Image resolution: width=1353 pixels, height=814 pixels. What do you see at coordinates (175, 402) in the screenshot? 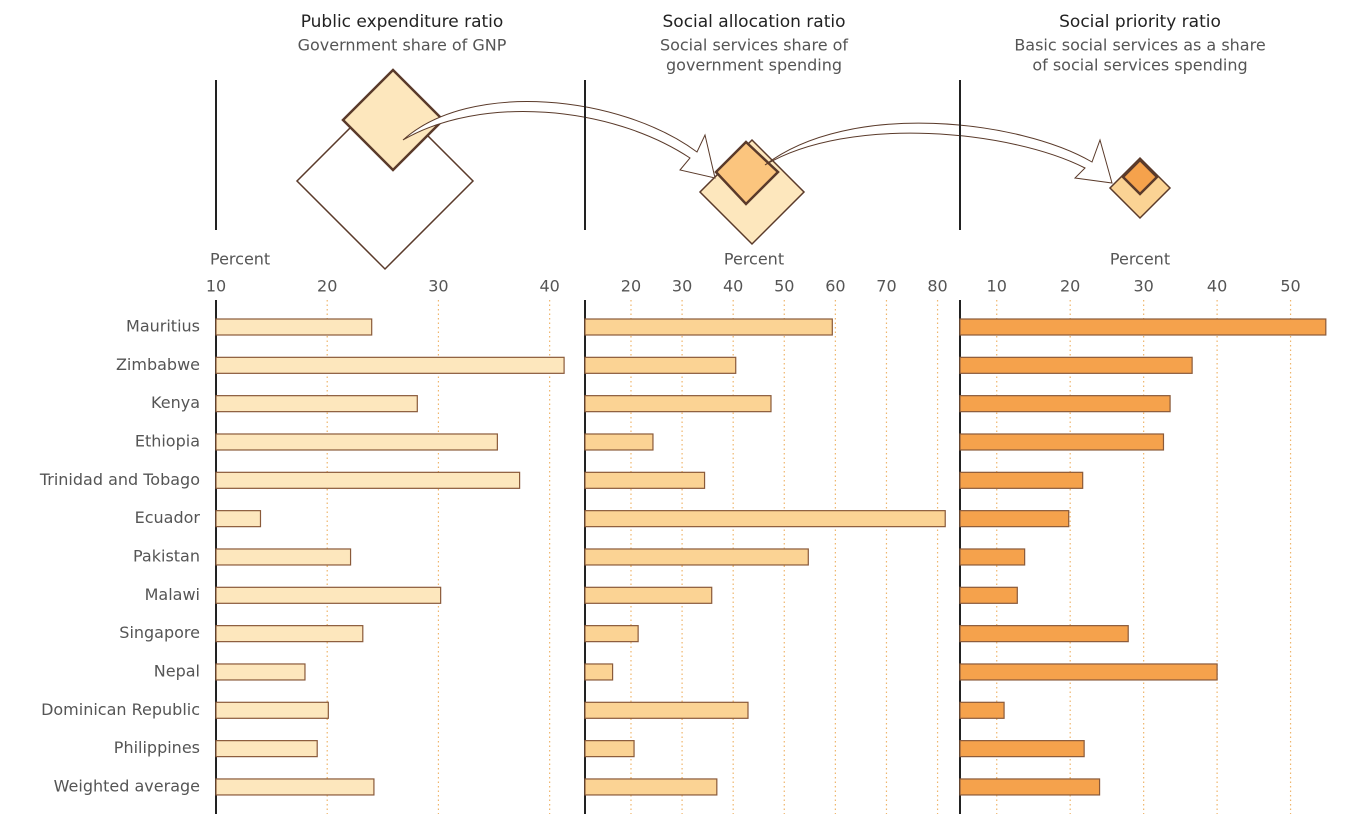
I see `category-label: Kenya` at bounding box center [175, 402].